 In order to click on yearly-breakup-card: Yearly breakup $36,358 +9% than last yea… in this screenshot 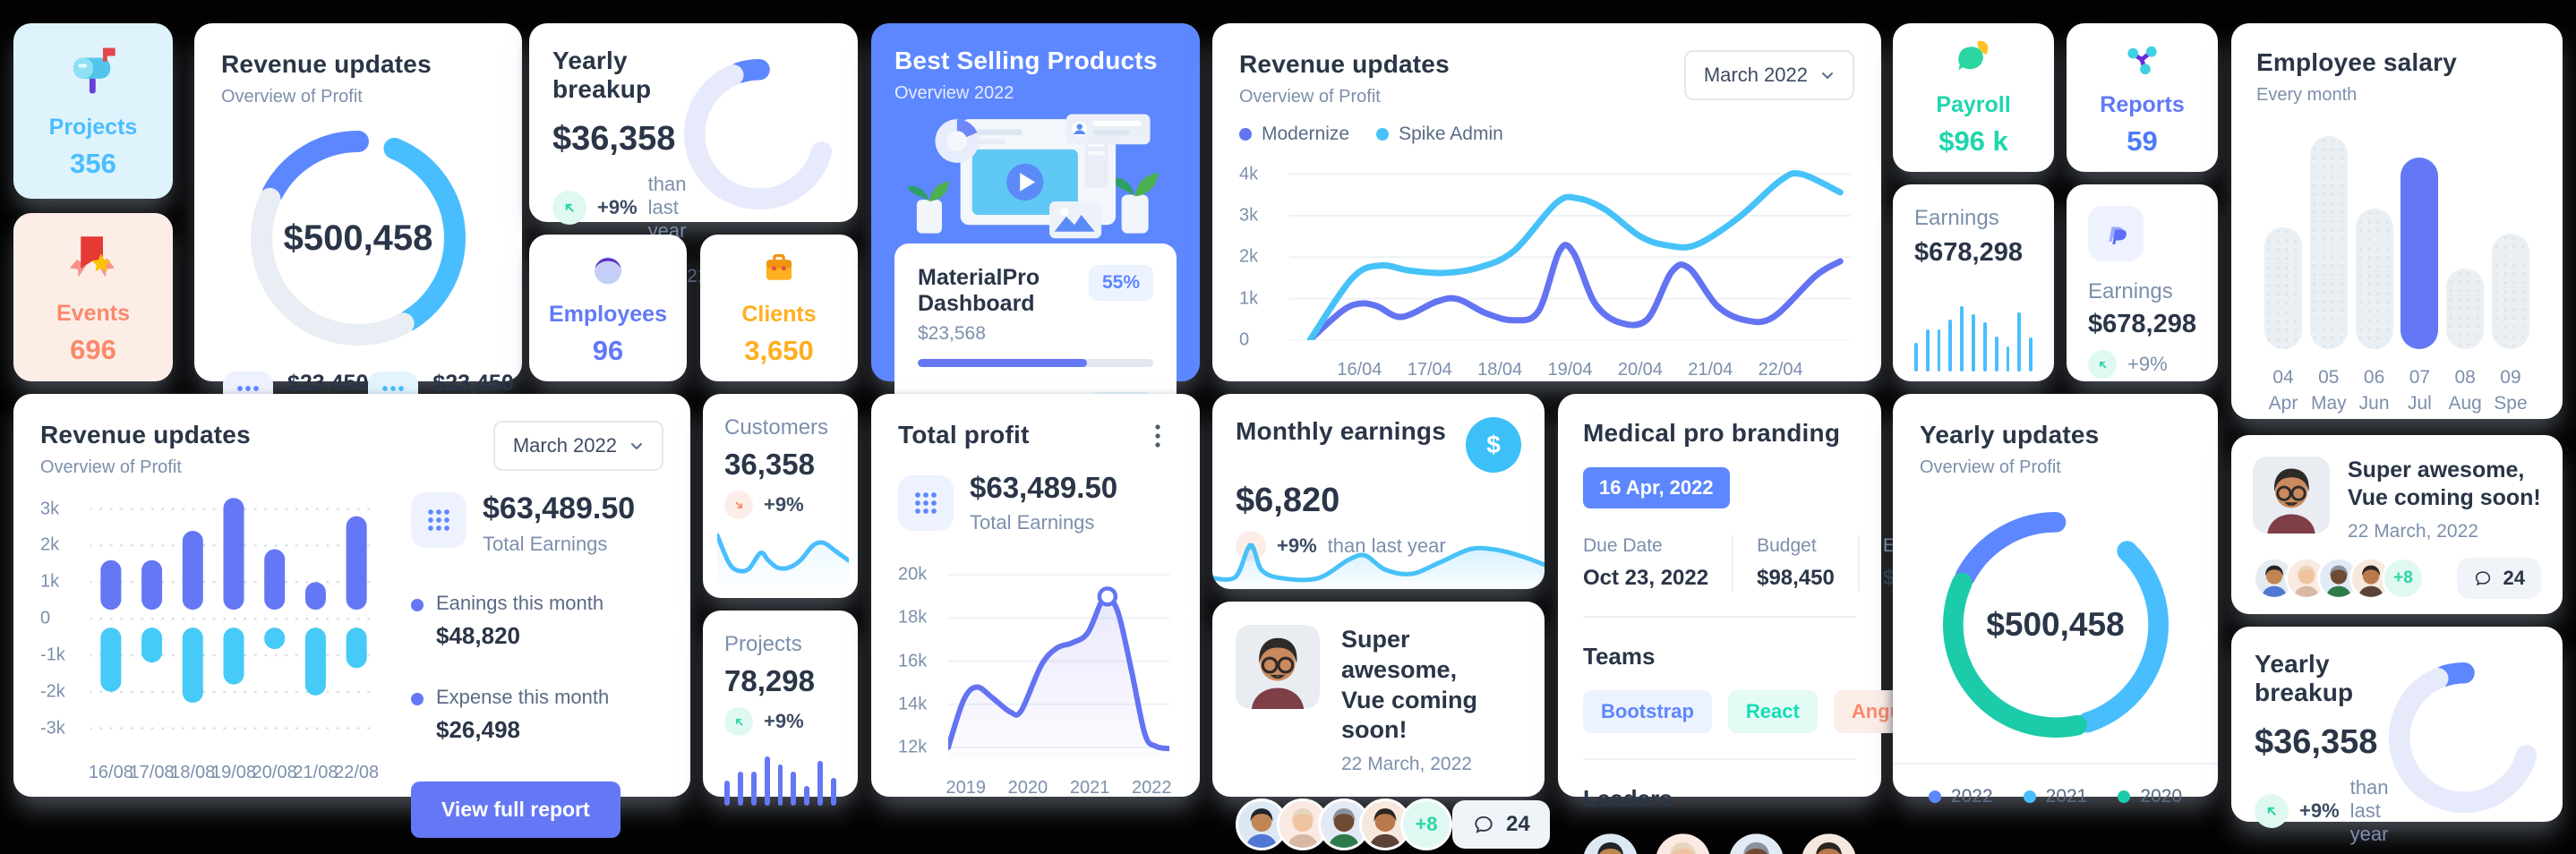, I will do `click(693, 154)`.